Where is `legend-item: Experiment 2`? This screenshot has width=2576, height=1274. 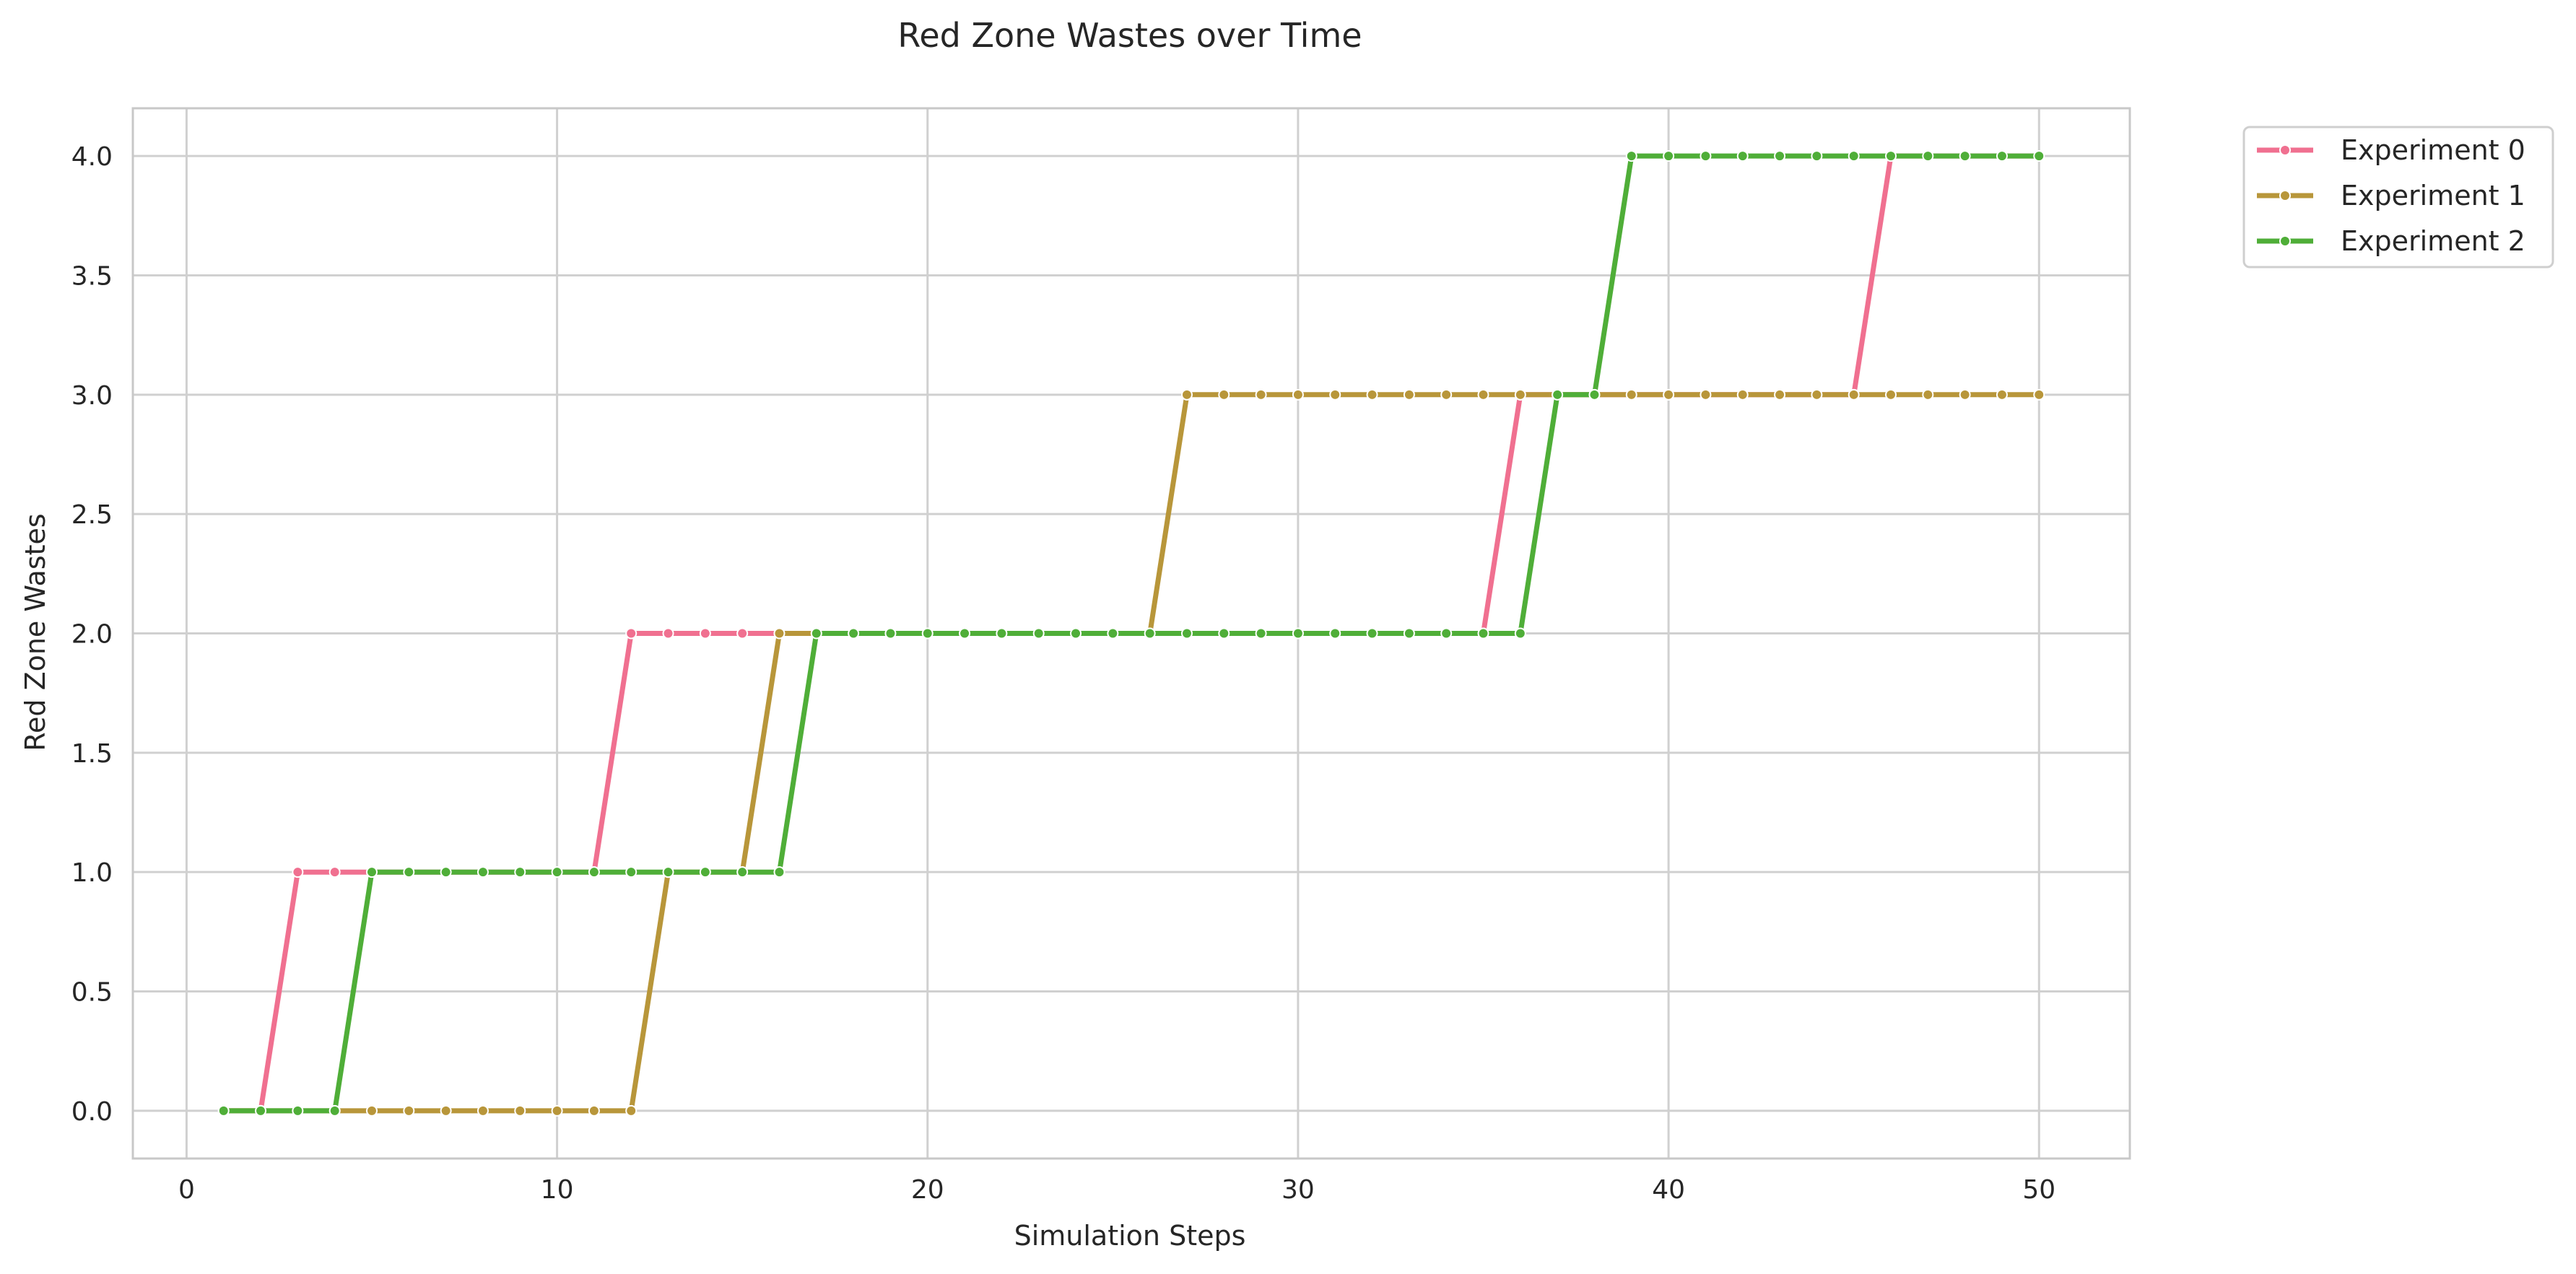 legend-item: Experiment 2 is located at coordinates (2391, 241).